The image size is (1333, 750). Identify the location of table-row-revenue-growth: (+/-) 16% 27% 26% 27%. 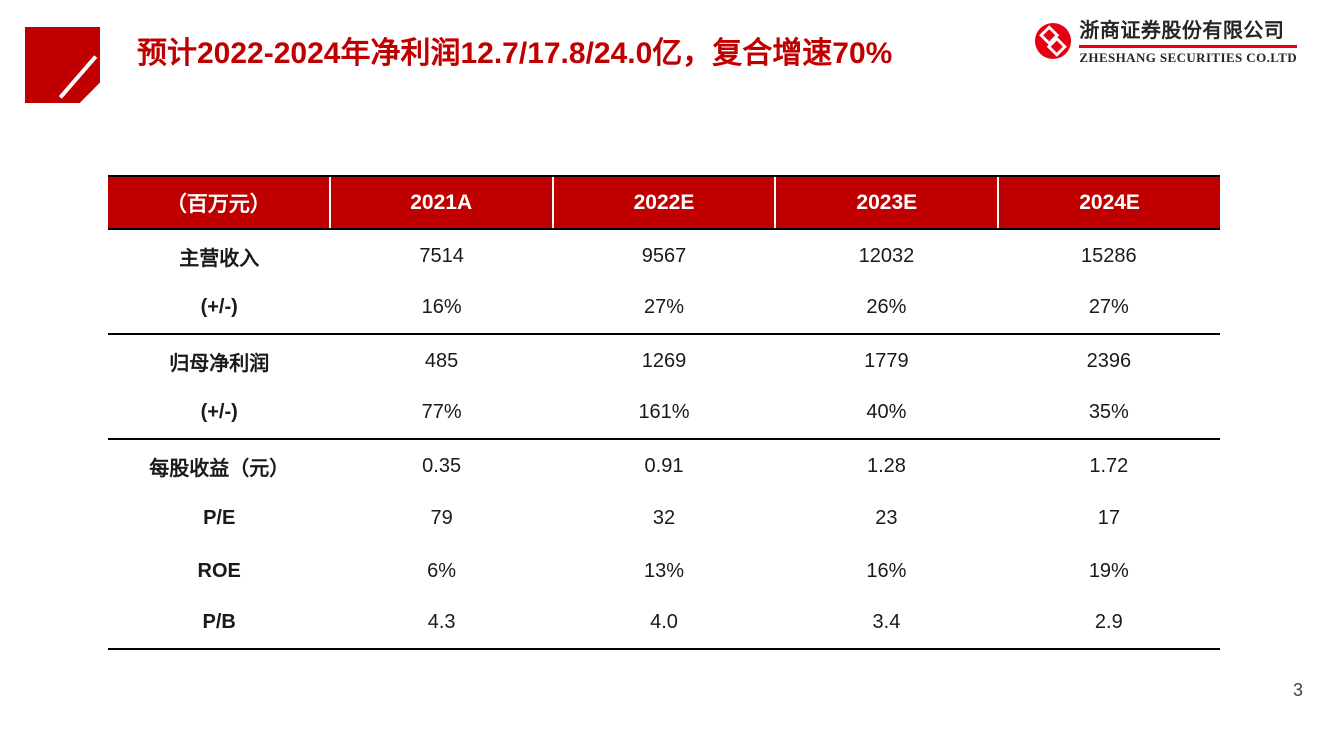
(664, 309).